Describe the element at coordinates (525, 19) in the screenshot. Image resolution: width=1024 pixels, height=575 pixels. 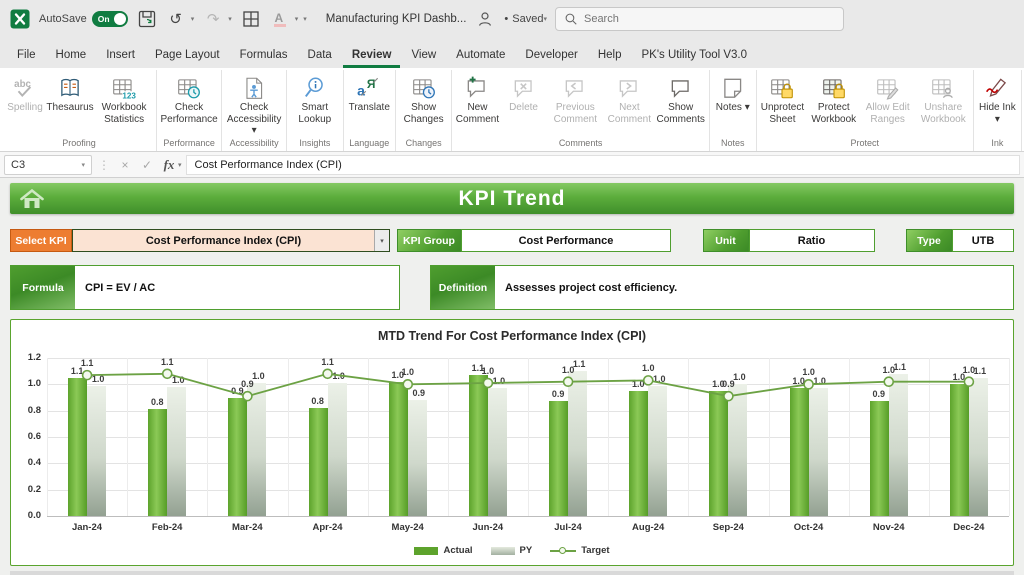
I see `saved-status: • Saved ▾` at that location.